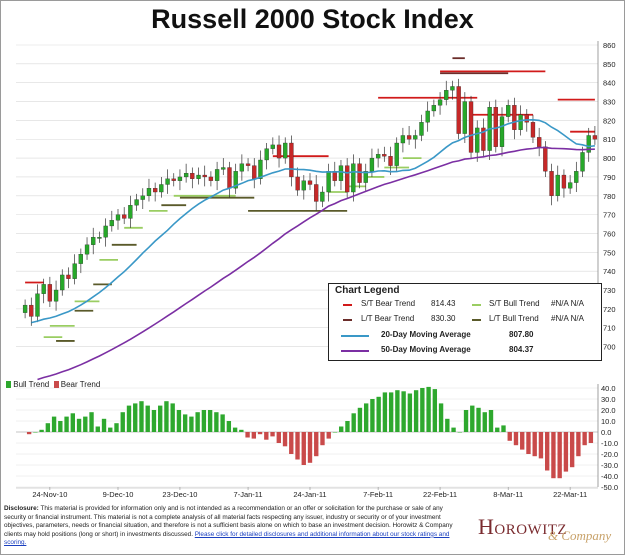 The width and height of the screenshot is (625, 555). What do you see at coordinates (609, 215) in the screenshot?
I see `y-tick-label: 770` at bounding box center [609, 215].